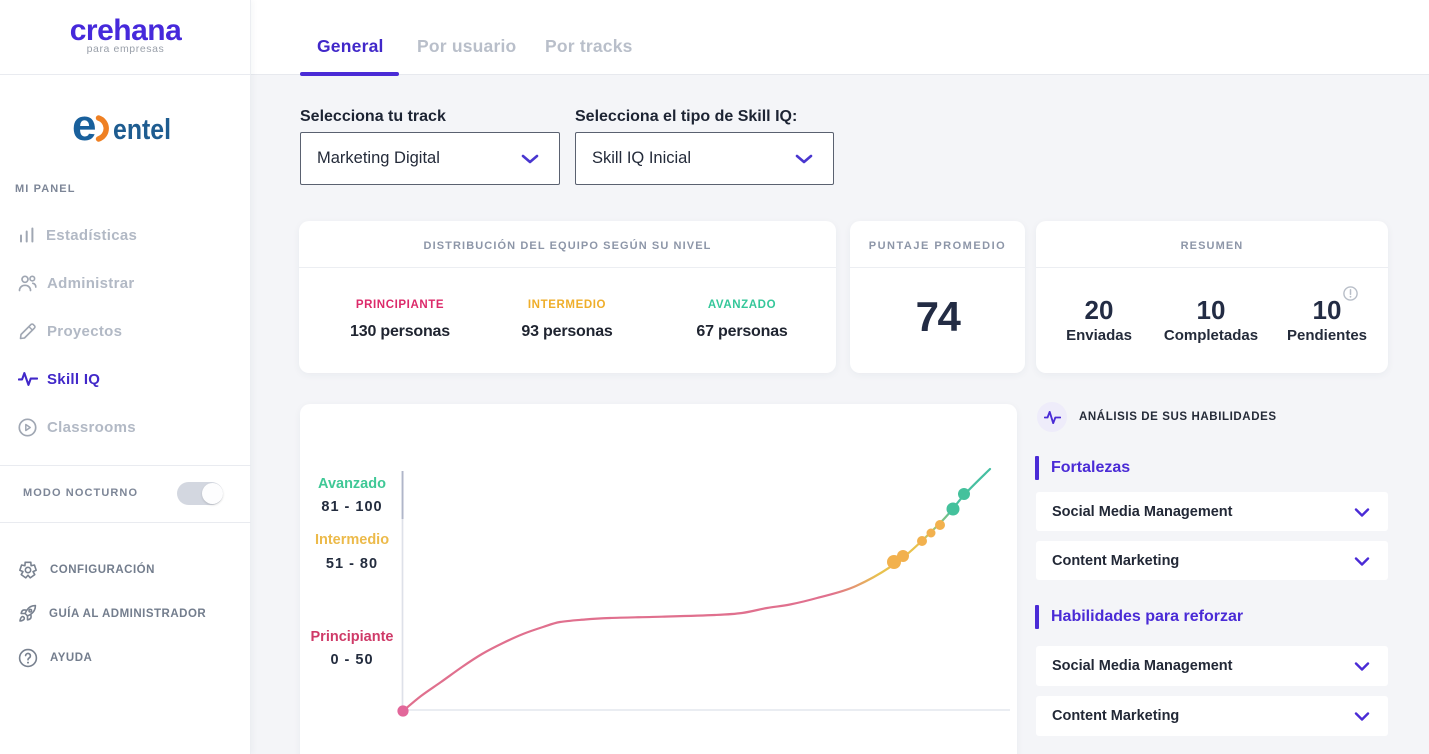 Image resolution: width=1429 pixels, height=754 pixels. I want to click on svg-text: Avanzado, so click(352, 484).